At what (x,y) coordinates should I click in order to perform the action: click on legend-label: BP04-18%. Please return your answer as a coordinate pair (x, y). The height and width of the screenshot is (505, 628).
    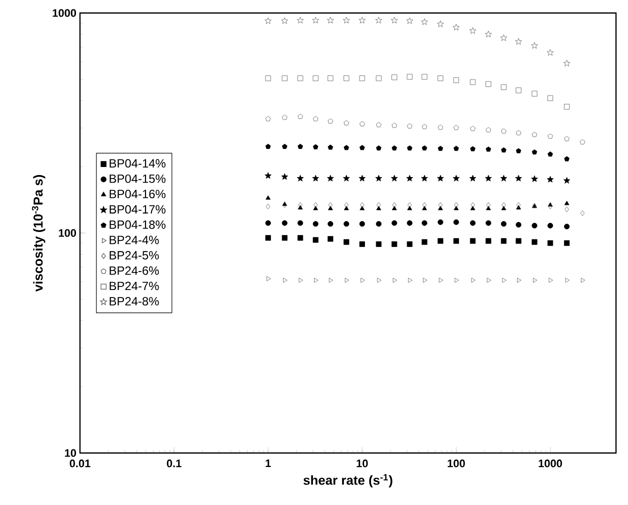
    Looking at the image, I should click on (138, 224).